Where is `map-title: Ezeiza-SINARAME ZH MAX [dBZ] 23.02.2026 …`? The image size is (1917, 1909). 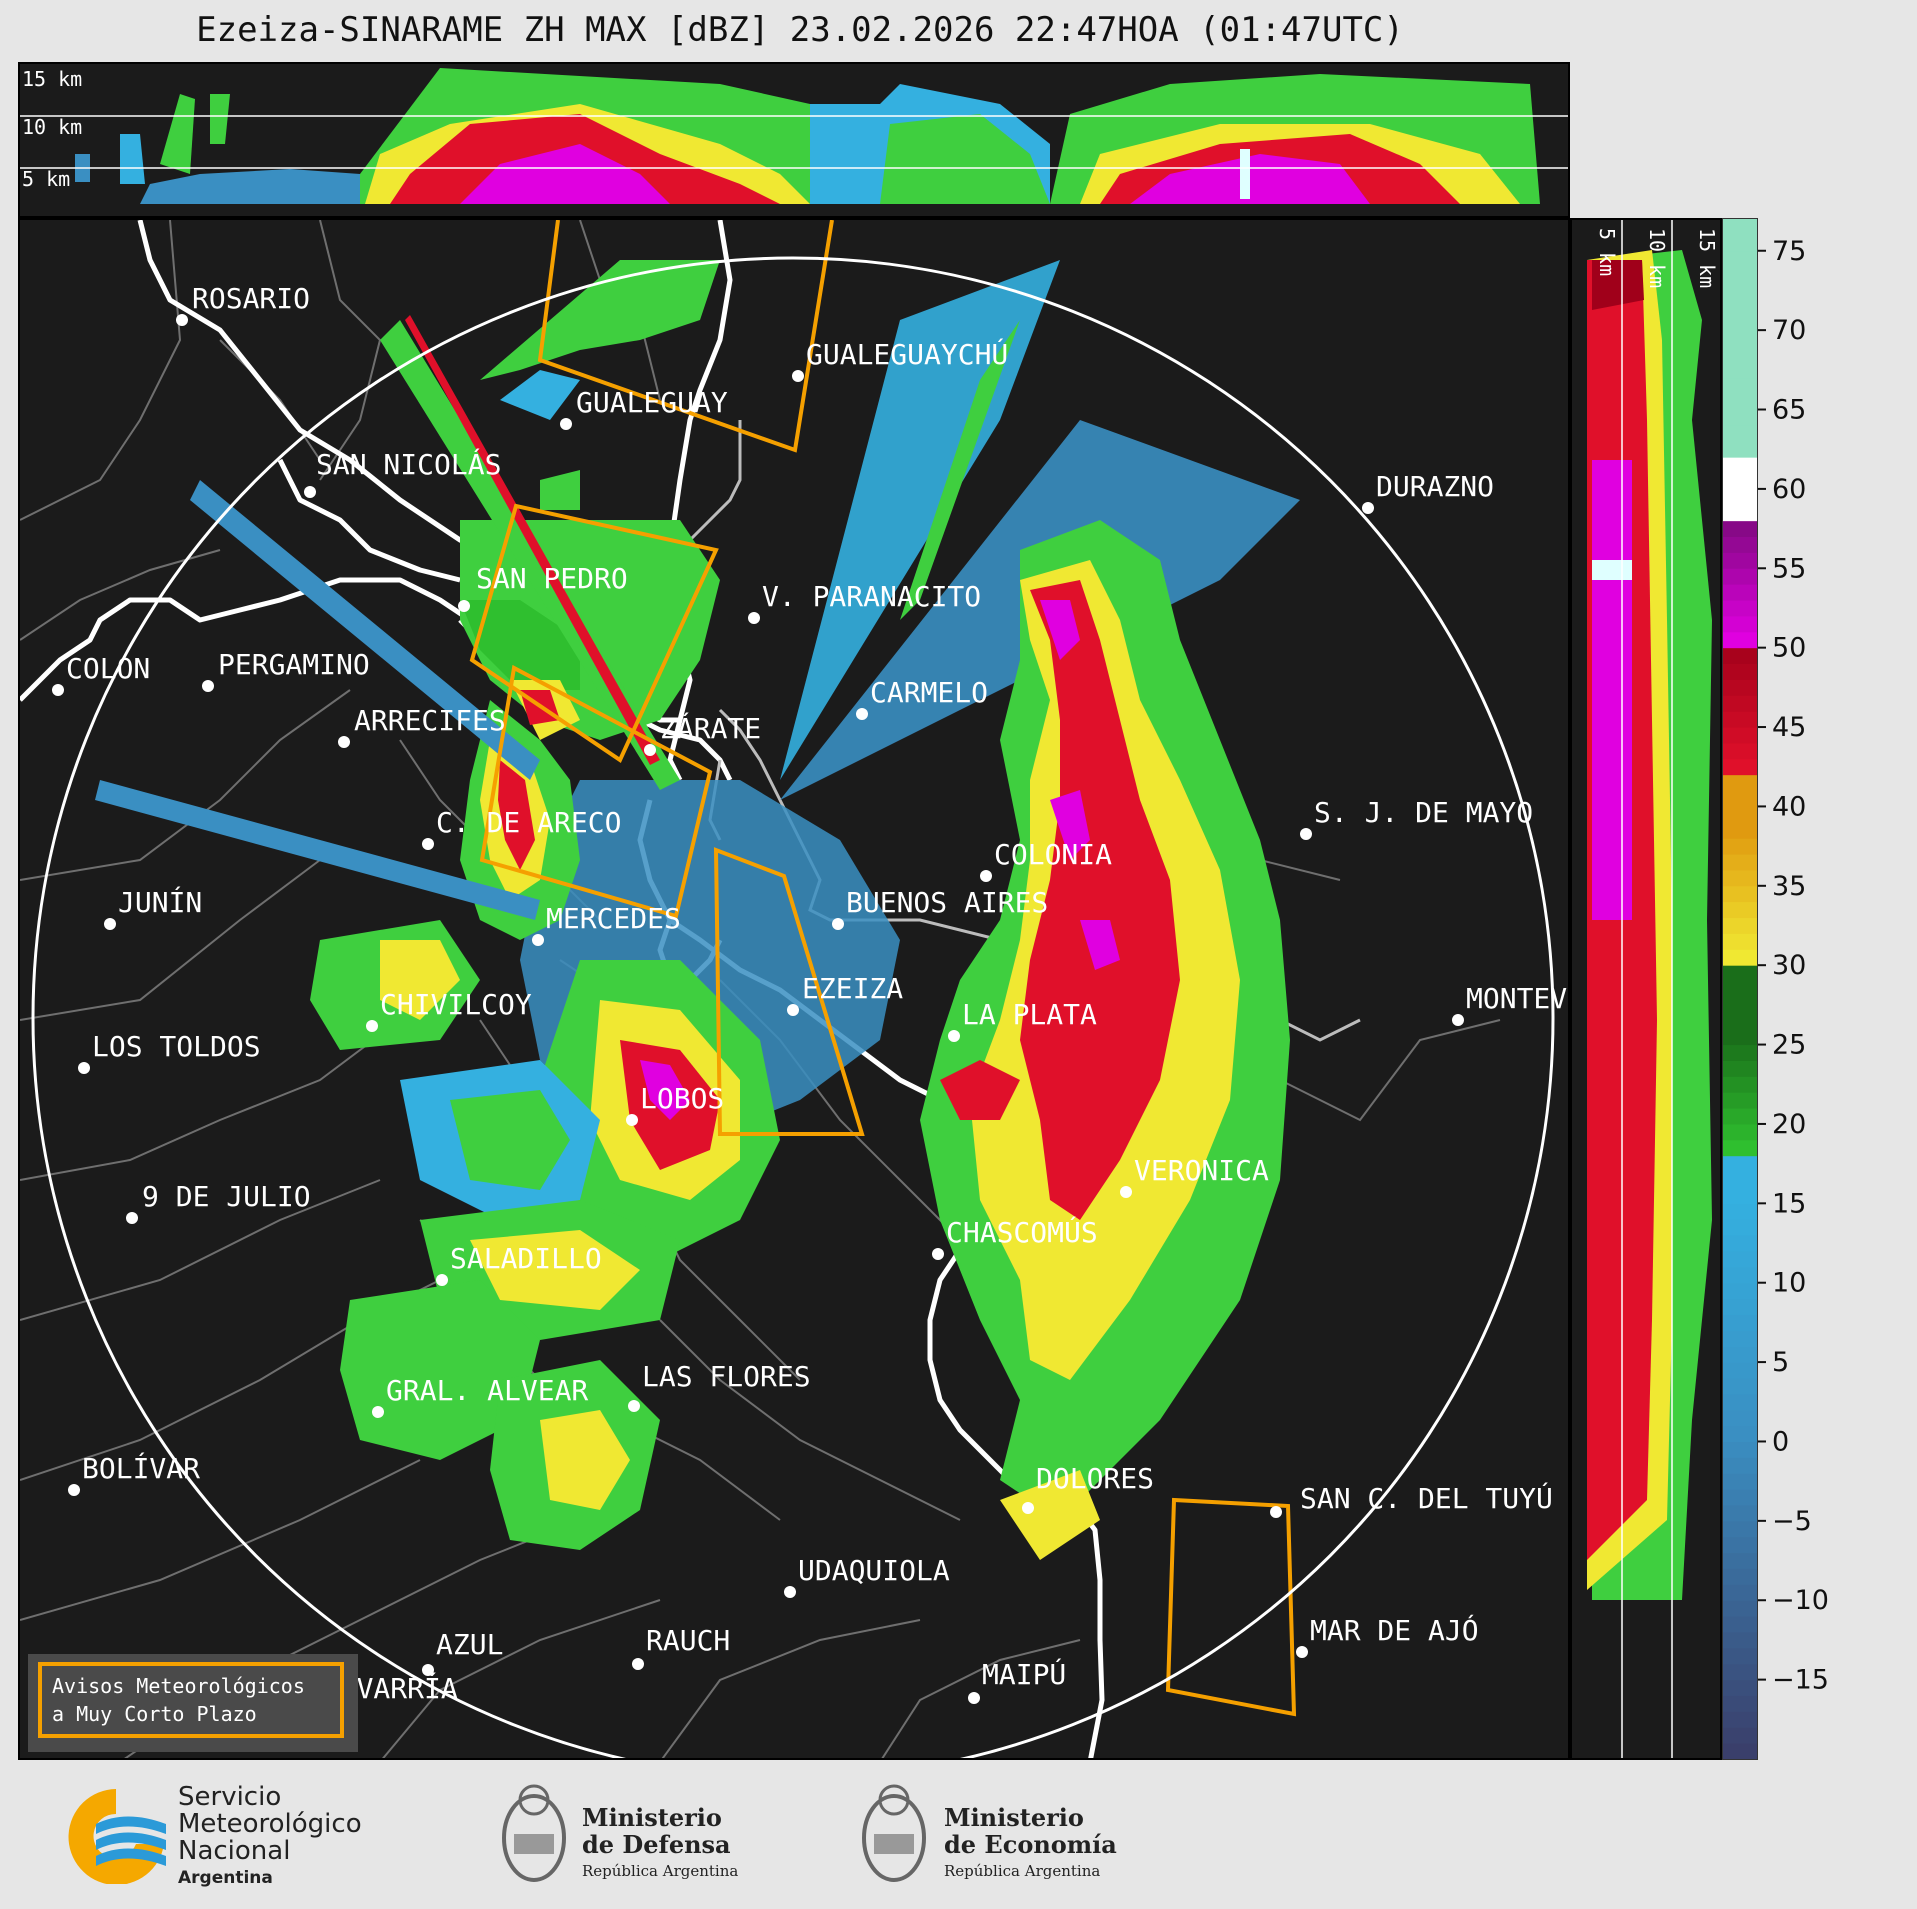
map-title: Ezeiza-SINARAME ZH MAX [dBZ] 23.02.2026 … is located at coordinates (800, 30).